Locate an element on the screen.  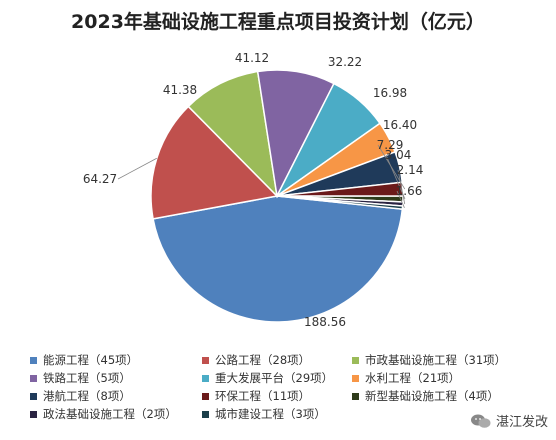
value-label: 188.56 is located at coordinates (325, 322).